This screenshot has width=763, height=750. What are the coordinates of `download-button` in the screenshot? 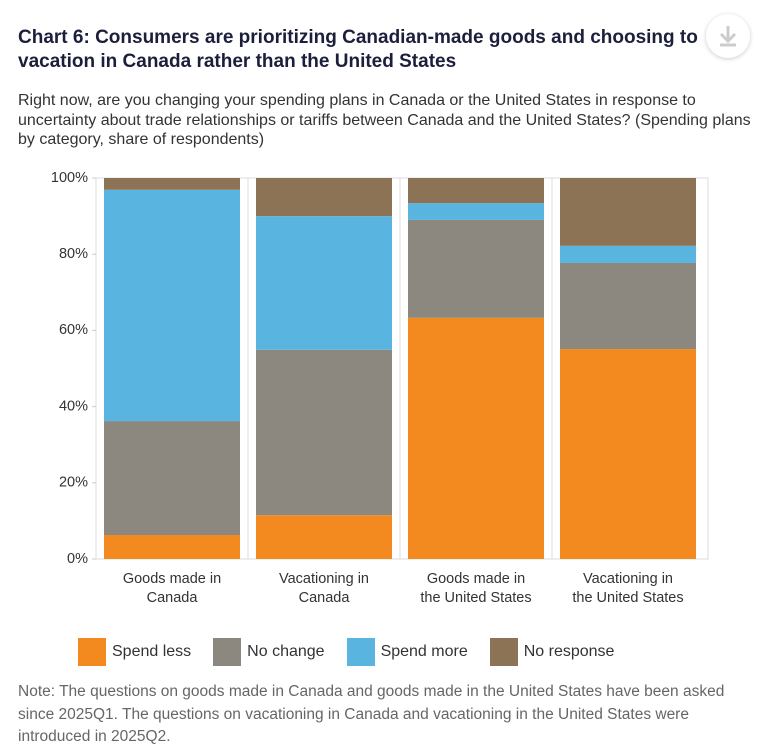 It's located at (728, 36).